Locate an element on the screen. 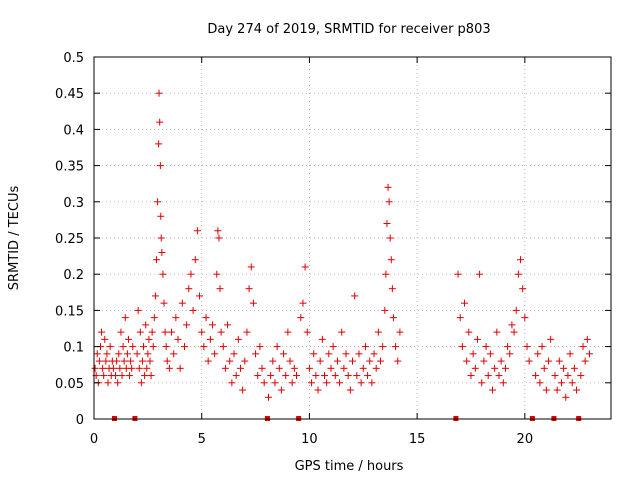 This screenshot has width=640, height=480. y-tick-label: 0.05 is located at coordinates (69, 384).